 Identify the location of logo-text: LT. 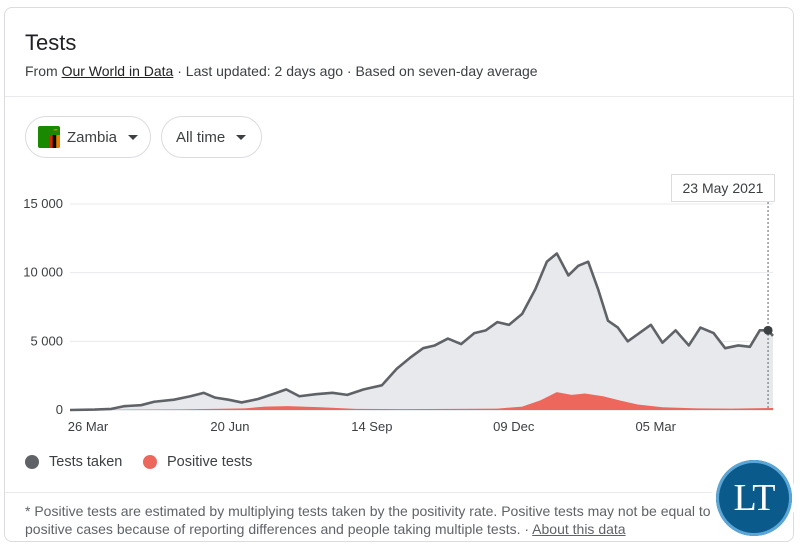
(754, 498).